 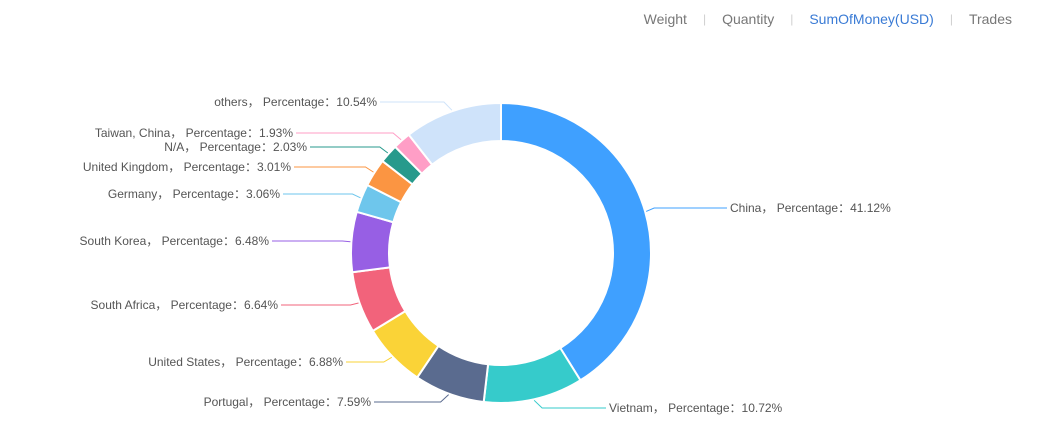 What do you see at coordinates (810, 208) in the screenshot?
I see `slice-label-china: China， Percentage：41.12%` at bounding box center [810, 208].